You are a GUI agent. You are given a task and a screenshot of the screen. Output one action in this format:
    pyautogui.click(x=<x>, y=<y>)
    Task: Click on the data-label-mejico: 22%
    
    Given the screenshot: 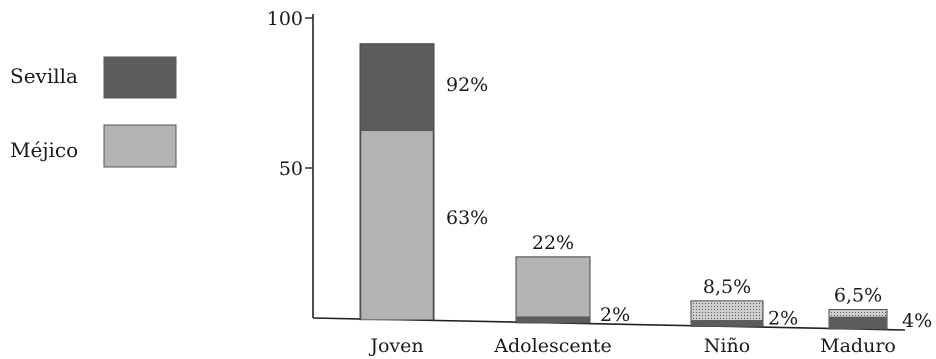 What is the action you would take?
    pyautogui.click(x=553, y=243)
    